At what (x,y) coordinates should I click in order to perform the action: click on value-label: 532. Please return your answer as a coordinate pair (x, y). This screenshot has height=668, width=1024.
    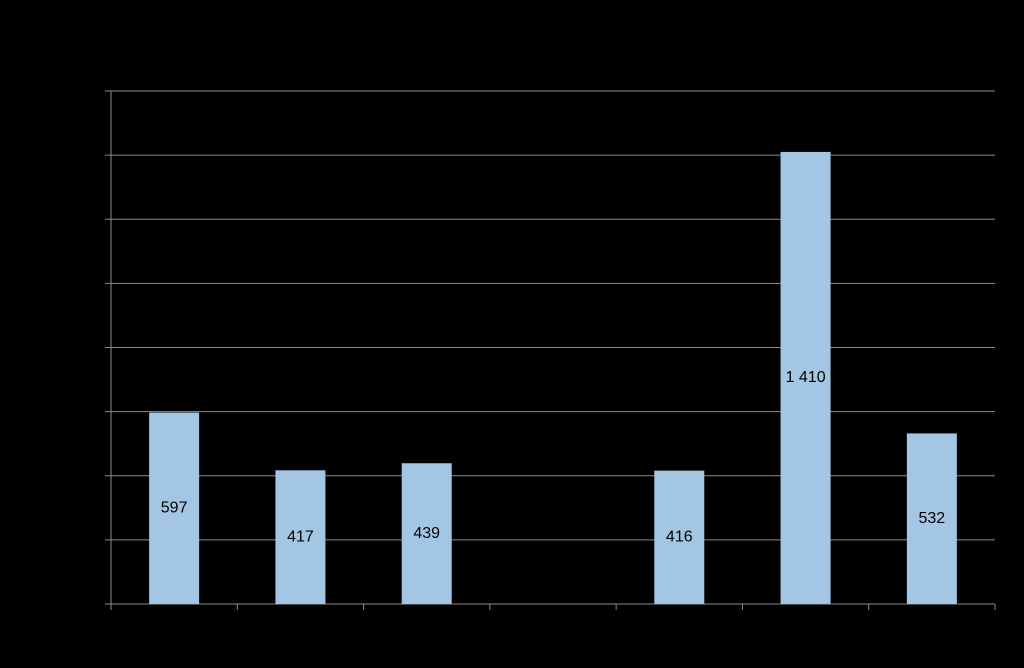
    Looking at the image, I should click on (932, 518).